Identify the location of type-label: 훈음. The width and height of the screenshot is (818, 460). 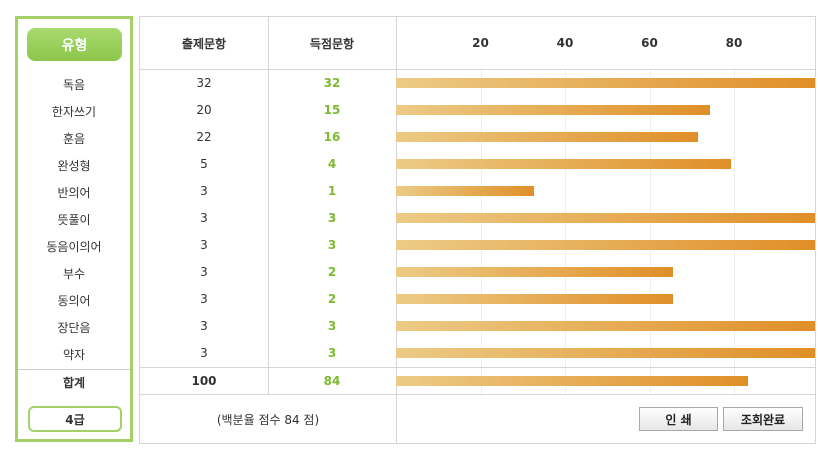
(74, 139).